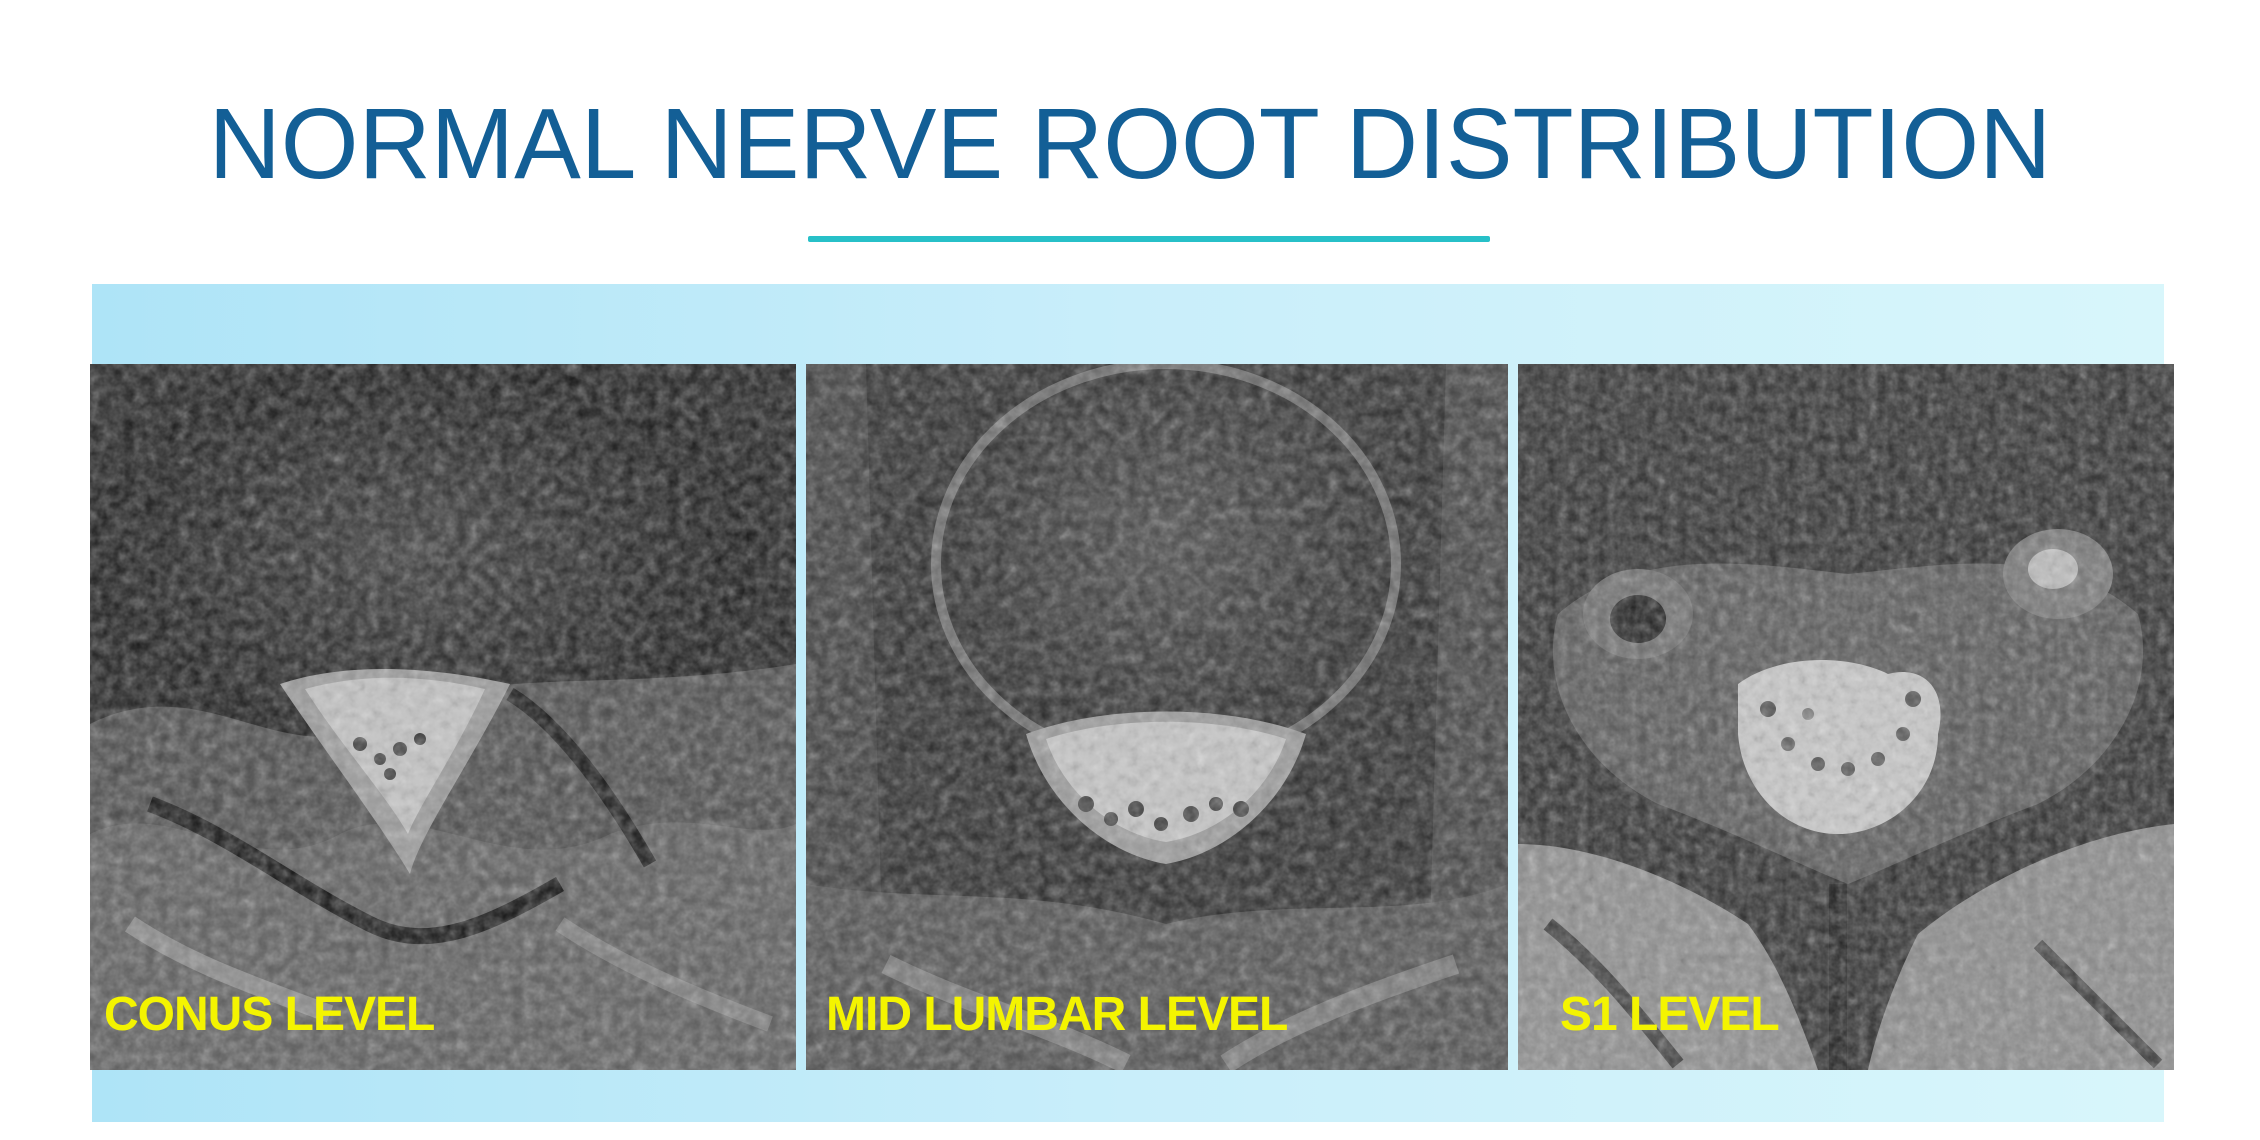  Describe the element at coordinates (1149, 239) in the screenshot. I see `title-underline` at that location.